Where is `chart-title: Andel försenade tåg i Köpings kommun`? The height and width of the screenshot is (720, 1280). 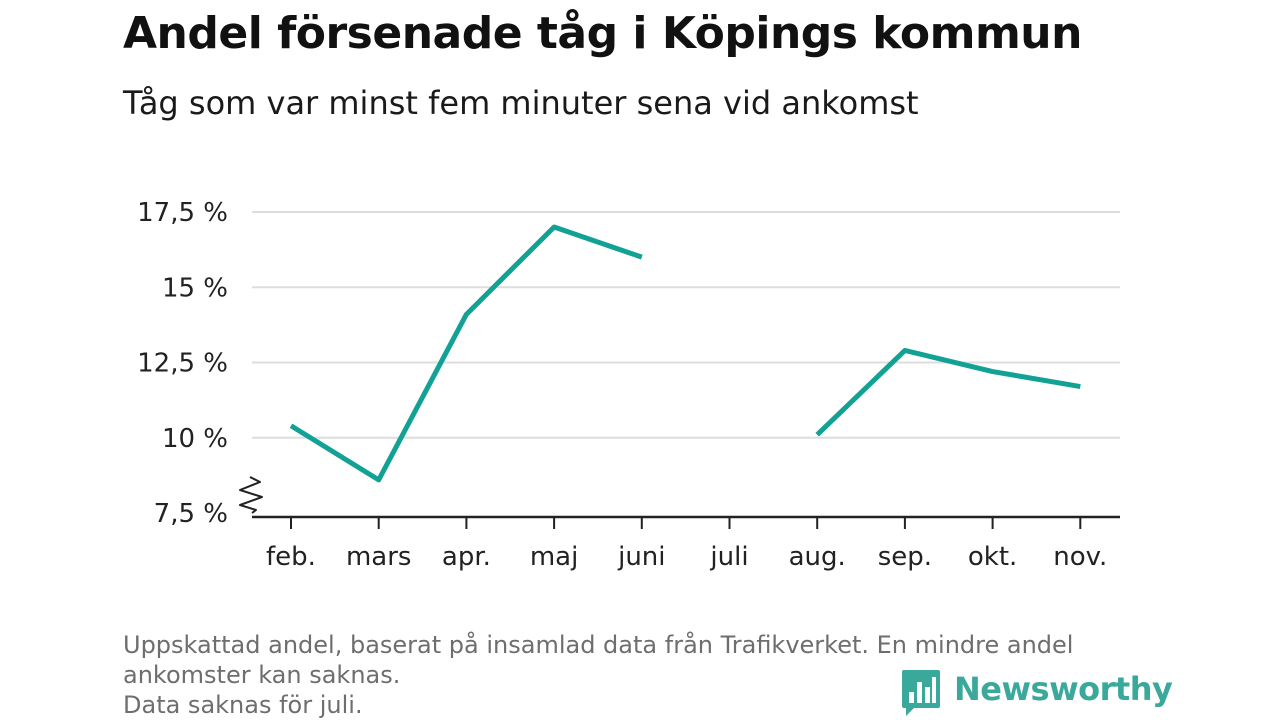
chart-title: Andel försenade tåg i Köpings kommun is located at coordinates (602, 33).